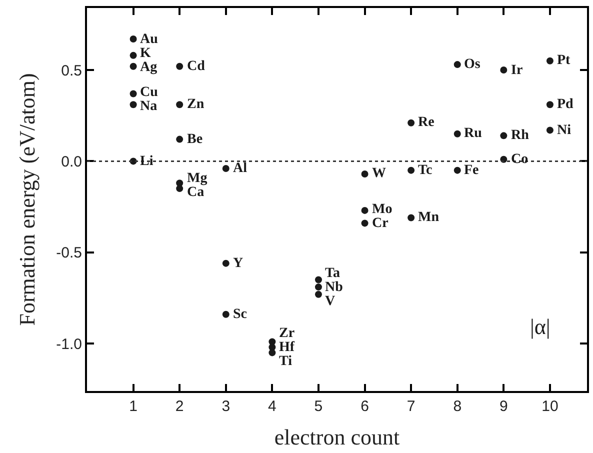  Describe the element at coordinates (195, 104) in the screenshot. I see `annotation: Zn` at that location.